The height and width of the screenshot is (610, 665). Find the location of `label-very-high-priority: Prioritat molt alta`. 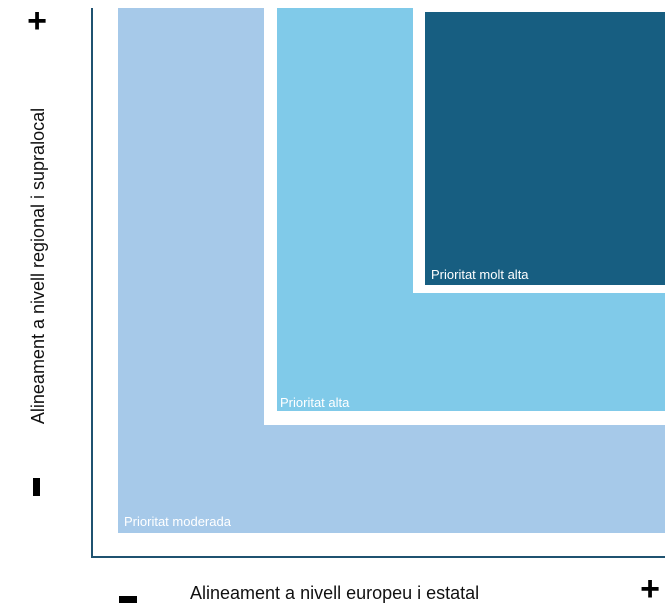

label-very-high-priority: Prioritat molt alta is located at coordinates (480, 274).